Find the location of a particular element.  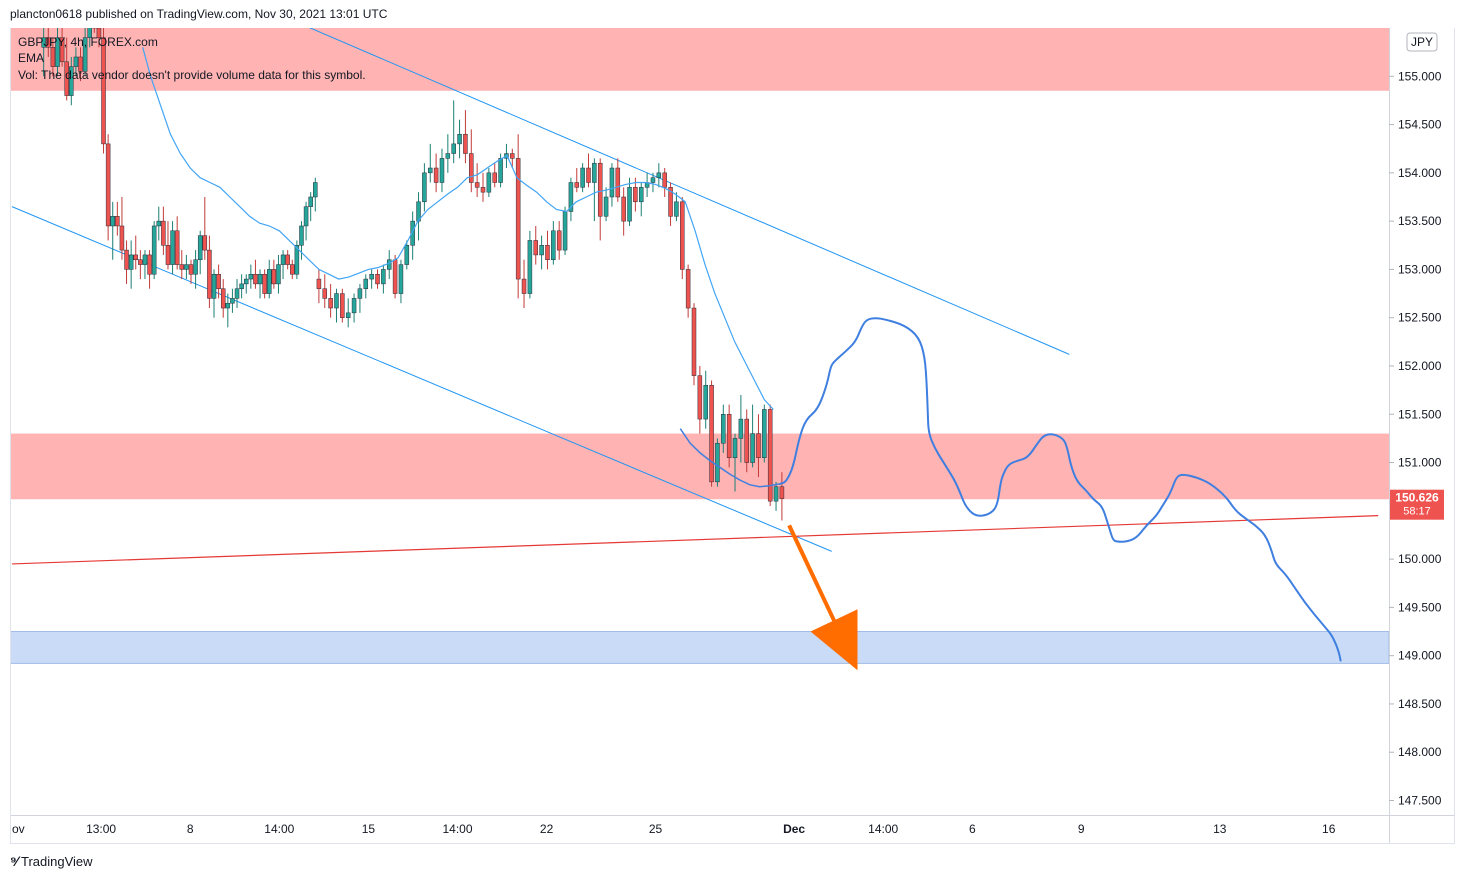

footer-brand: ⁹⁄ TradingView is located at coordinates (51, 861).